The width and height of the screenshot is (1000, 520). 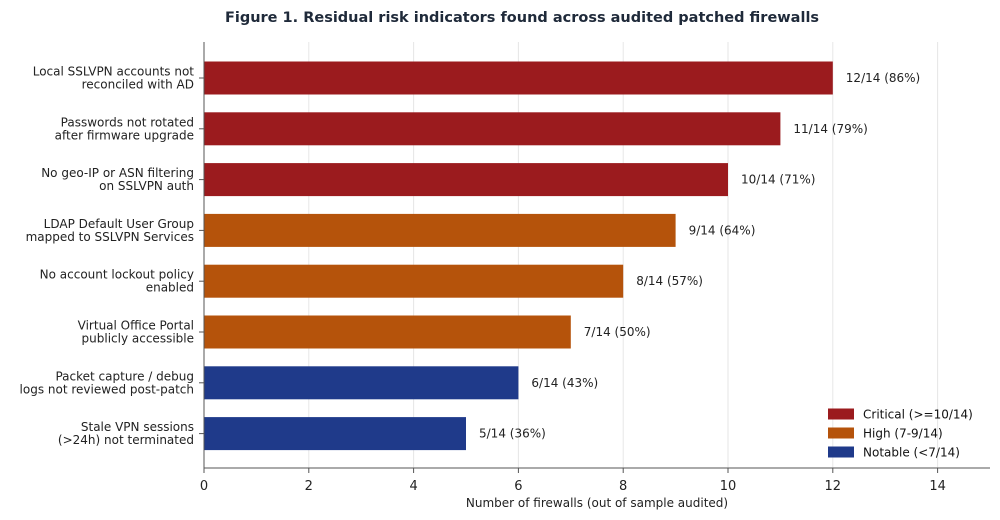 I want to click on x-tick-label: 14, so click(x=937, y=486).